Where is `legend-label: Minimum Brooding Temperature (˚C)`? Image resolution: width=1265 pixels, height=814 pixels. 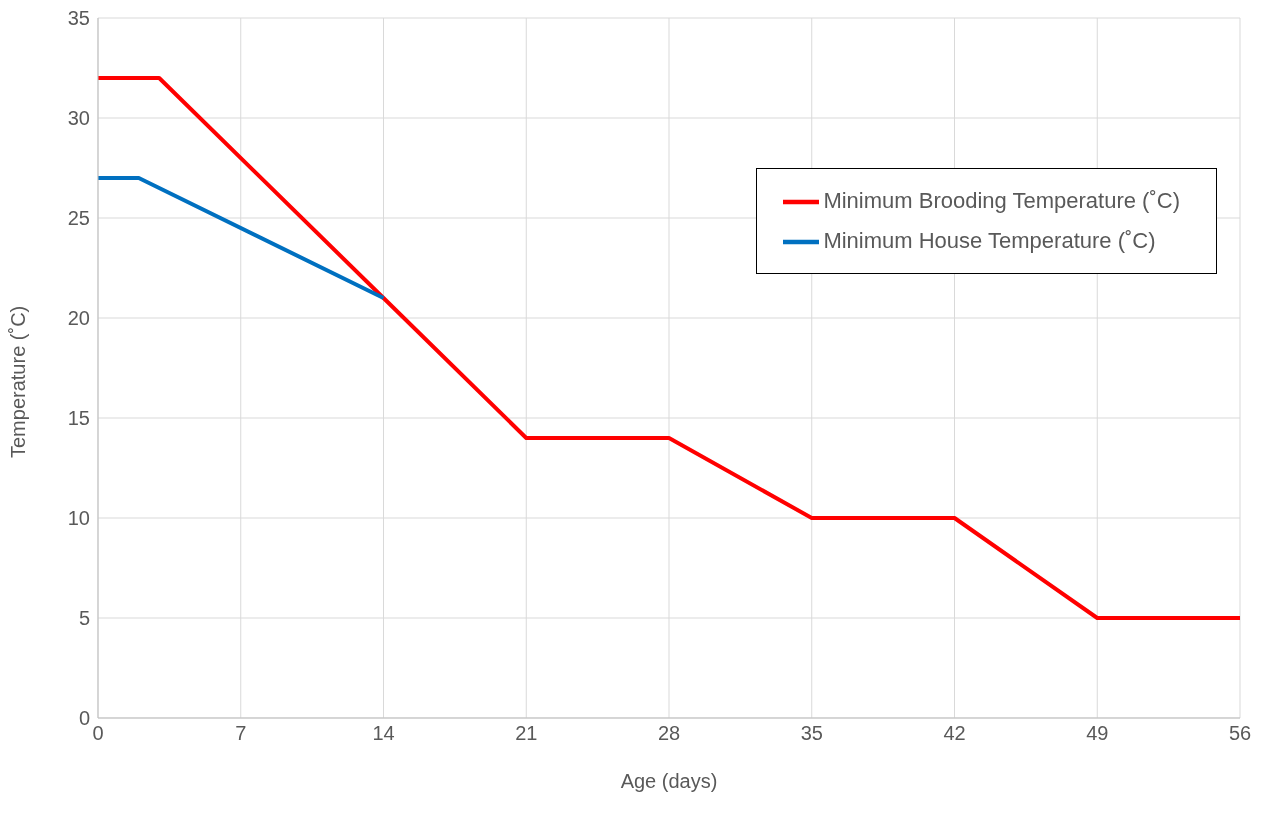
legend-label: Minimum Brooding Temperature (˚C) is located at coordinates (1001, 200).